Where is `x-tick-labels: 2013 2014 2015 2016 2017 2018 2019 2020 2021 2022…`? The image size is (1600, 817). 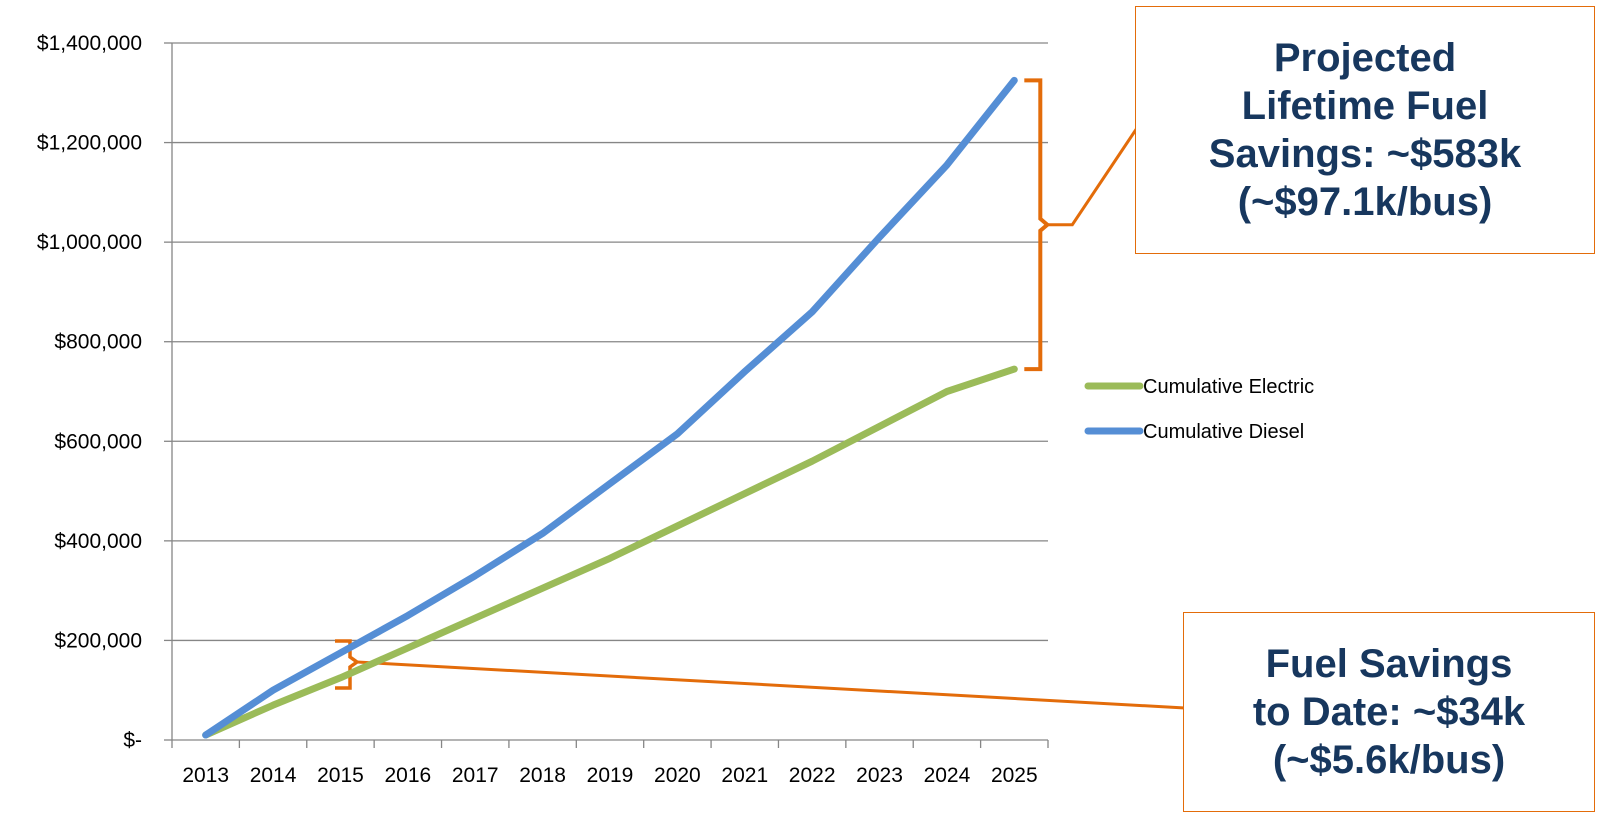
x-tick-labels: 2013 2014 2015 2016 2017 2018 2019 2020 2021 2022… is located at coordinates (609, 775).